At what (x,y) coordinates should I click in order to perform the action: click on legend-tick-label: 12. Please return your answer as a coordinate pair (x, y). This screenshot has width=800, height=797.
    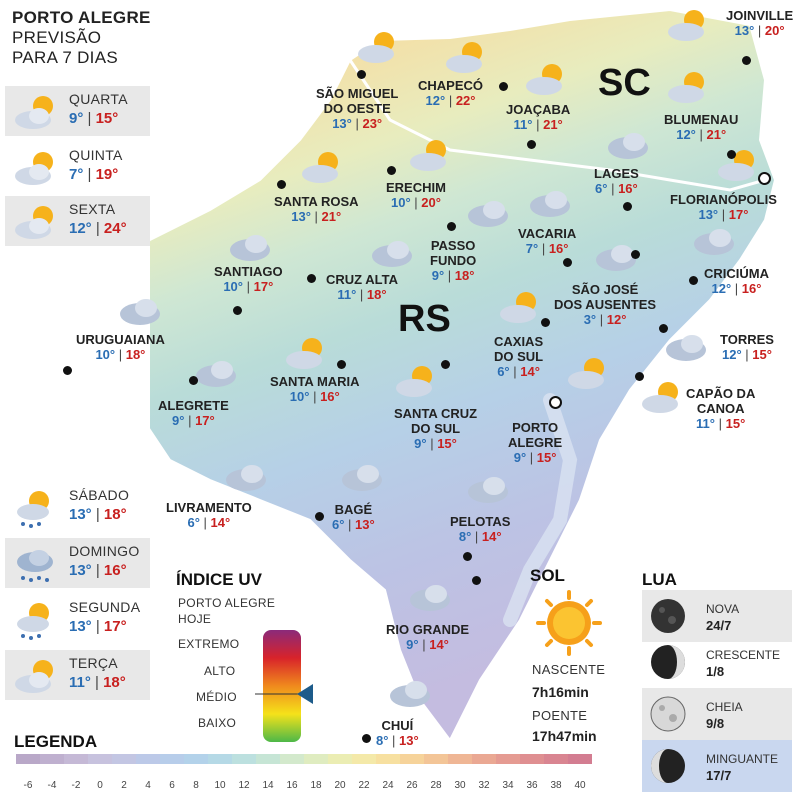
    Looking at the image, I should click on (244, 785).